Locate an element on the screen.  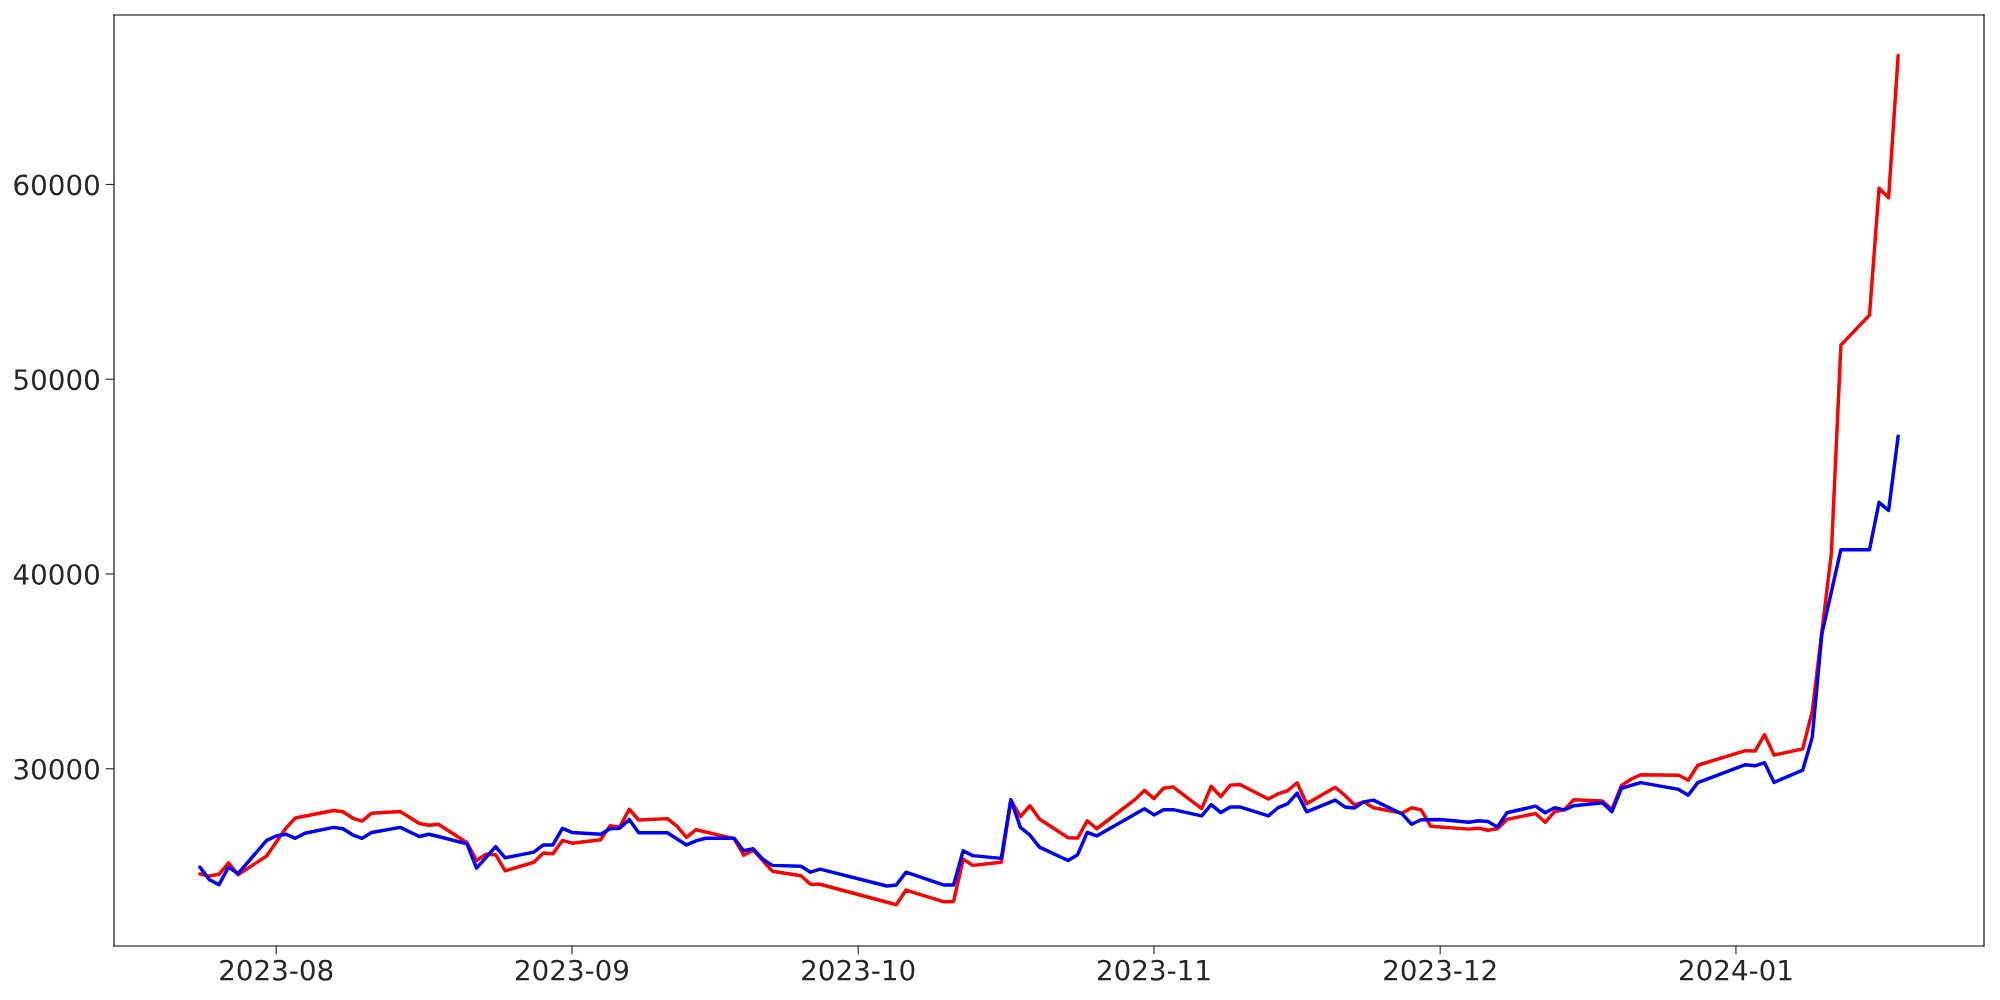
x-tick-label: 2023-10 is located at coordinates (858, 970).